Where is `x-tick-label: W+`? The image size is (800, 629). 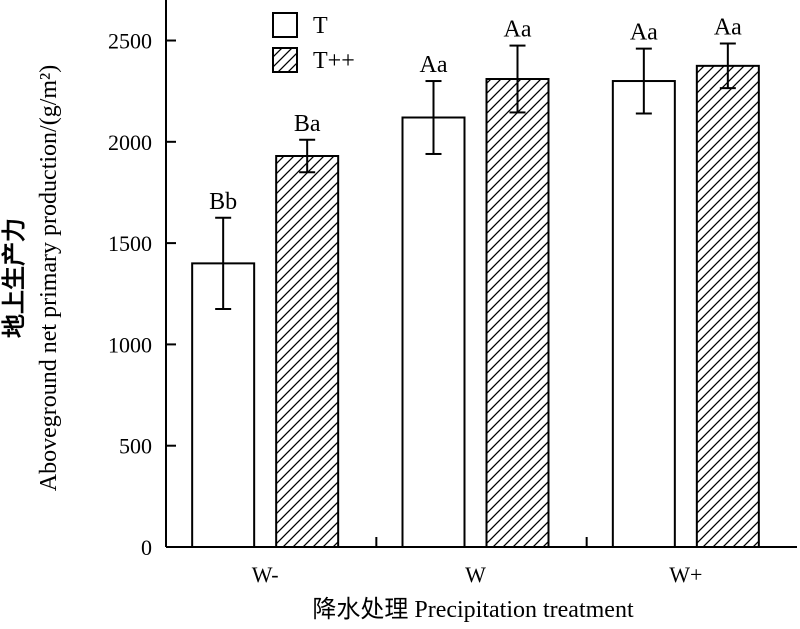 x-tick-label: W+ is located at coordinates (685, 574).